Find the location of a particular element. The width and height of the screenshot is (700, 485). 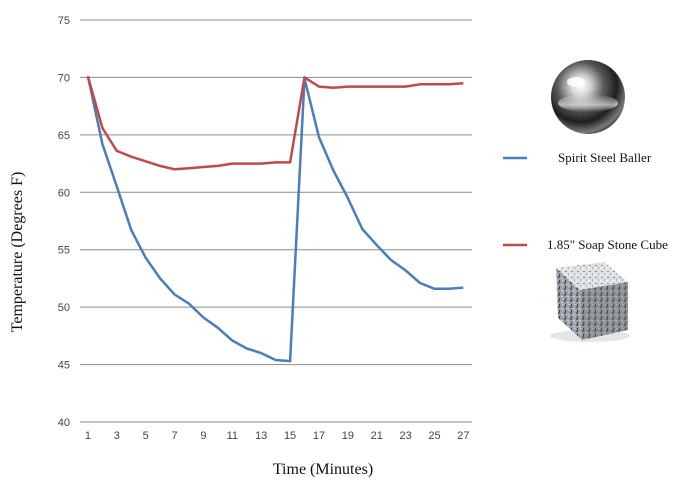

x-tick-label: 25 is located at coordinates (434, 436).